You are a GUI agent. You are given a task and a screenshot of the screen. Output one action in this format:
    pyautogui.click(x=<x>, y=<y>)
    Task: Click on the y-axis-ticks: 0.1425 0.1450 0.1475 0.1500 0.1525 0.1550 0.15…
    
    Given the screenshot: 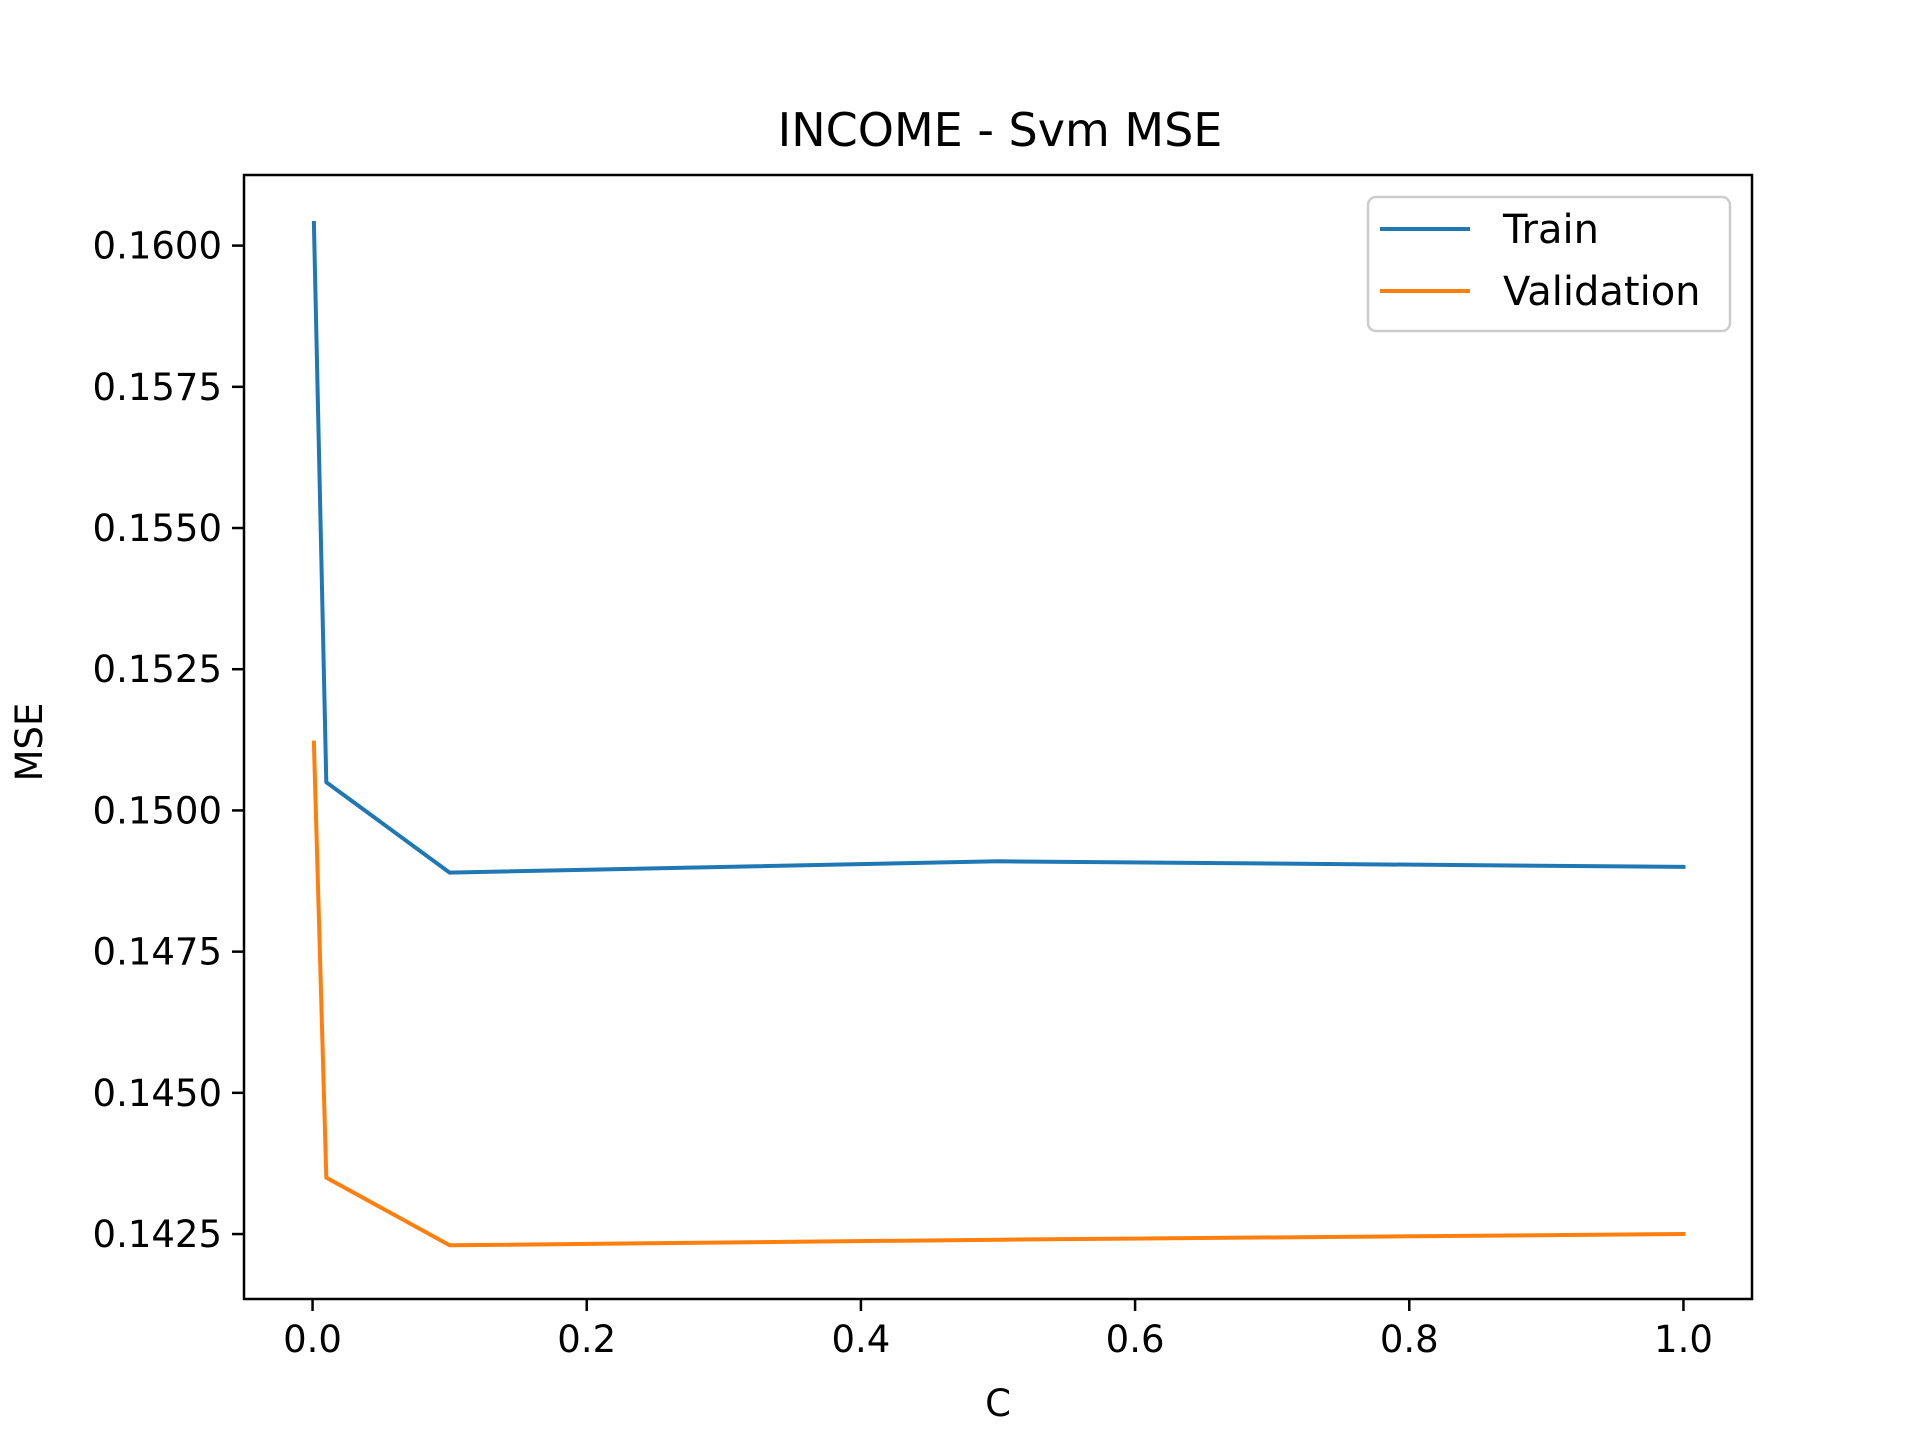 What is the action you would take?
    pyautogui.click(x=168, y=740)
    